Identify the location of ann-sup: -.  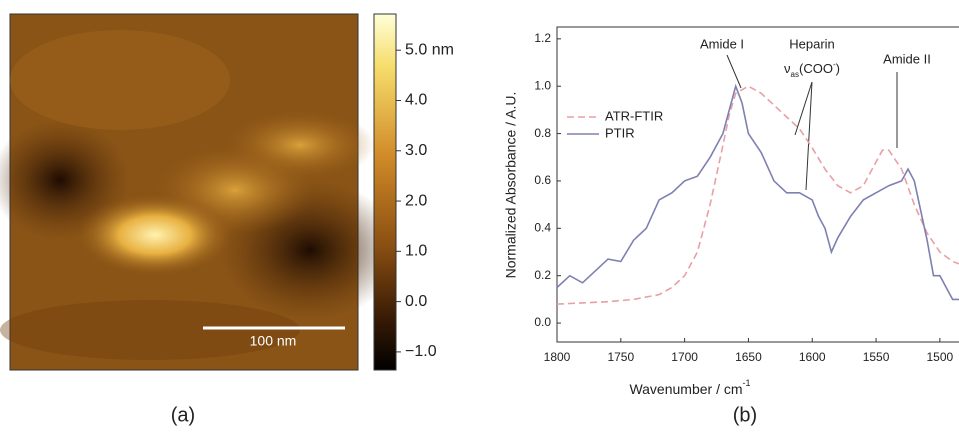
(834, 64).